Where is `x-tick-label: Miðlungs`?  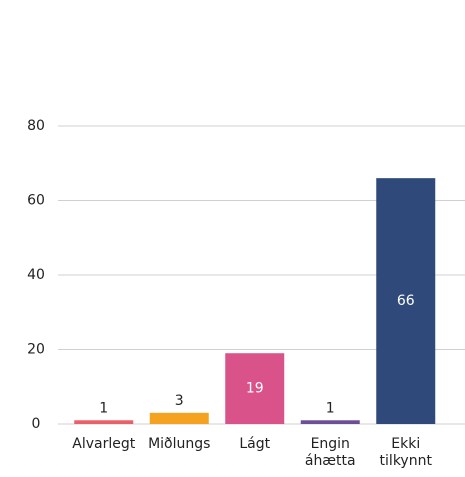 x-tick-label: Miðlungs is located at coordinates (179, 444).